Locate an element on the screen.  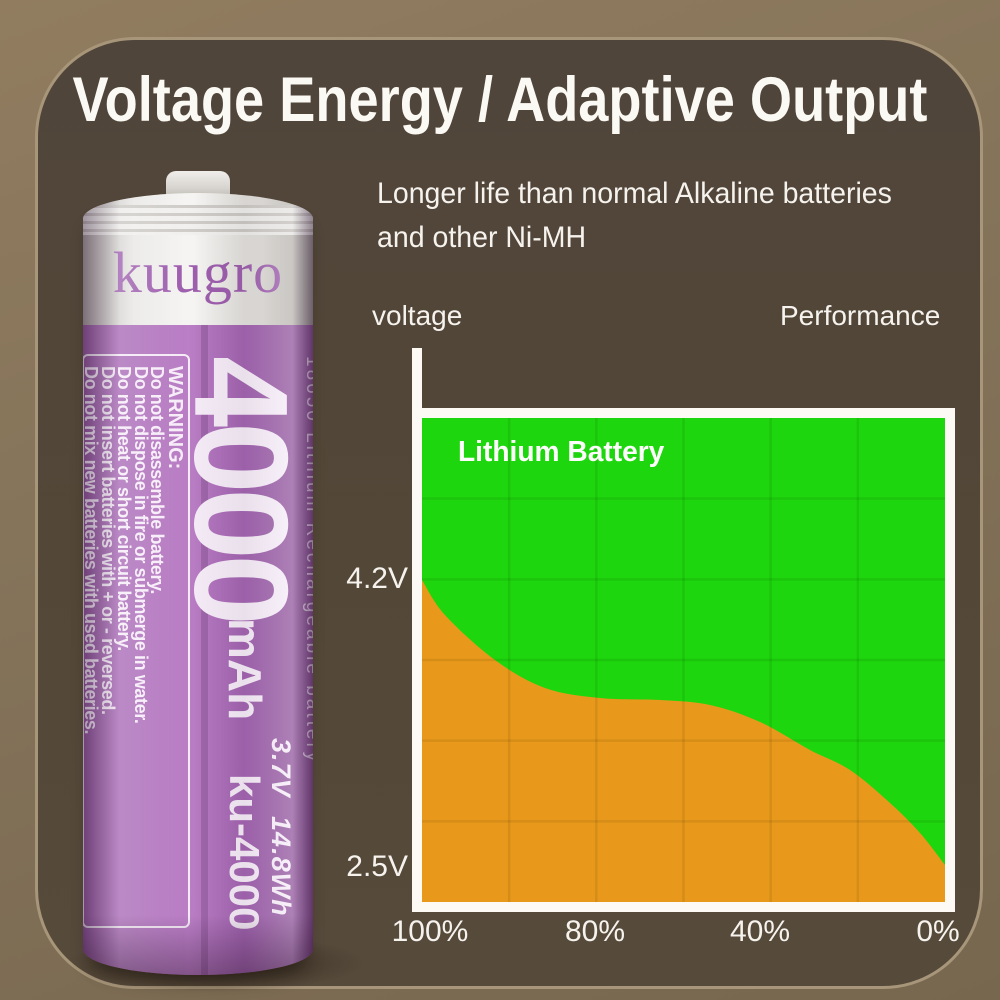
y-tick-4-2v: 4.2V is located at coordinates (377, 578).